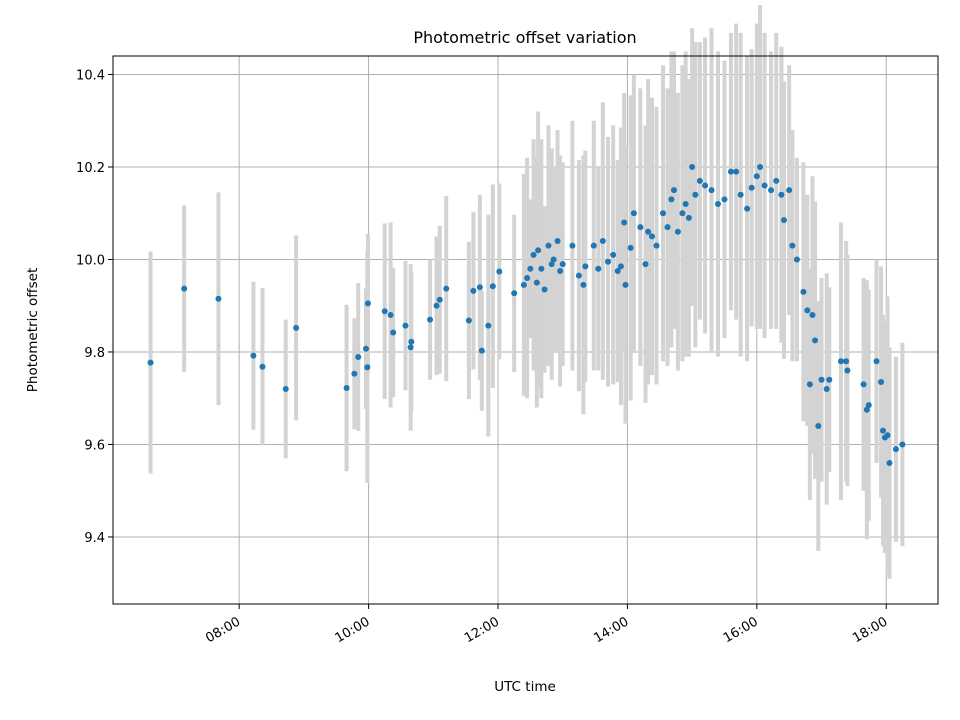 This screenshot has width=960, height=720. What do you see at coordinates (33, 330) in the screenshot?
I see `y-axis-label: Photometric offset` at bounding box center [33, 330].